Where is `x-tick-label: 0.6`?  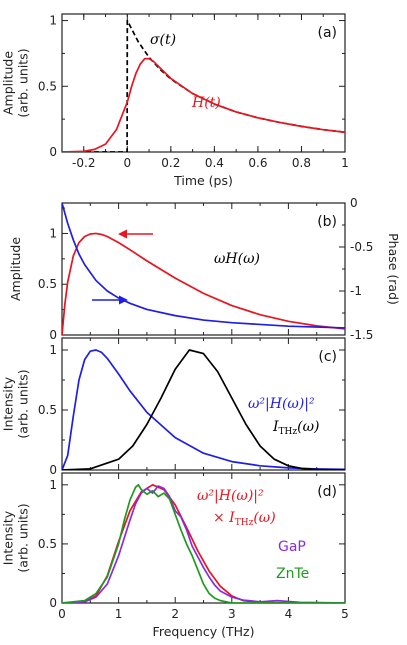 x-tick-label: 0.6 is located at coordinates (257, 163).